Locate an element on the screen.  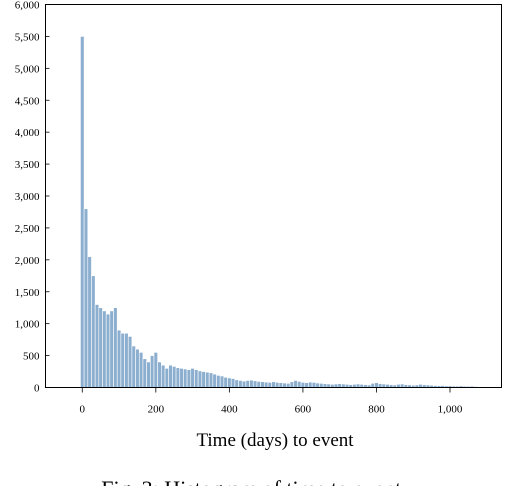
x-axis-label: Time (days) to event is located at coordinates (275, 440).